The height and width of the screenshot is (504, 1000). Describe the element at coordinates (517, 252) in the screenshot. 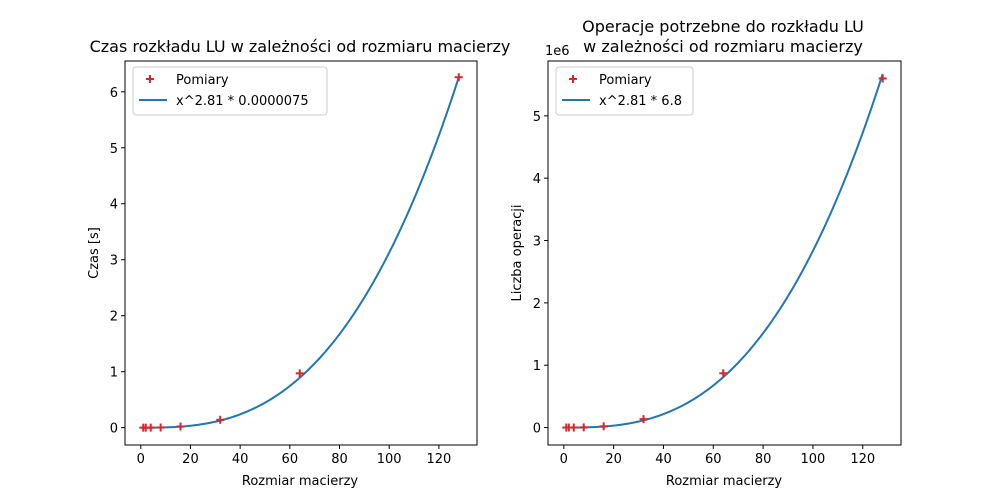

I see `y-axis-label: Liczba operacji` at that location.